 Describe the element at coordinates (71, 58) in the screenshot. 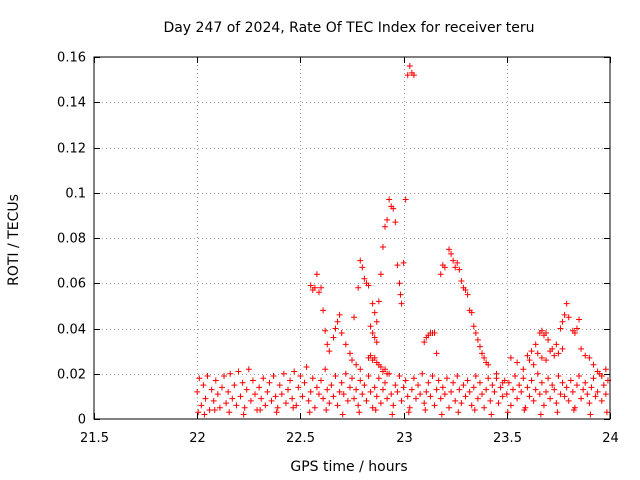

I see `y-tick-label: 0.16` at that location.